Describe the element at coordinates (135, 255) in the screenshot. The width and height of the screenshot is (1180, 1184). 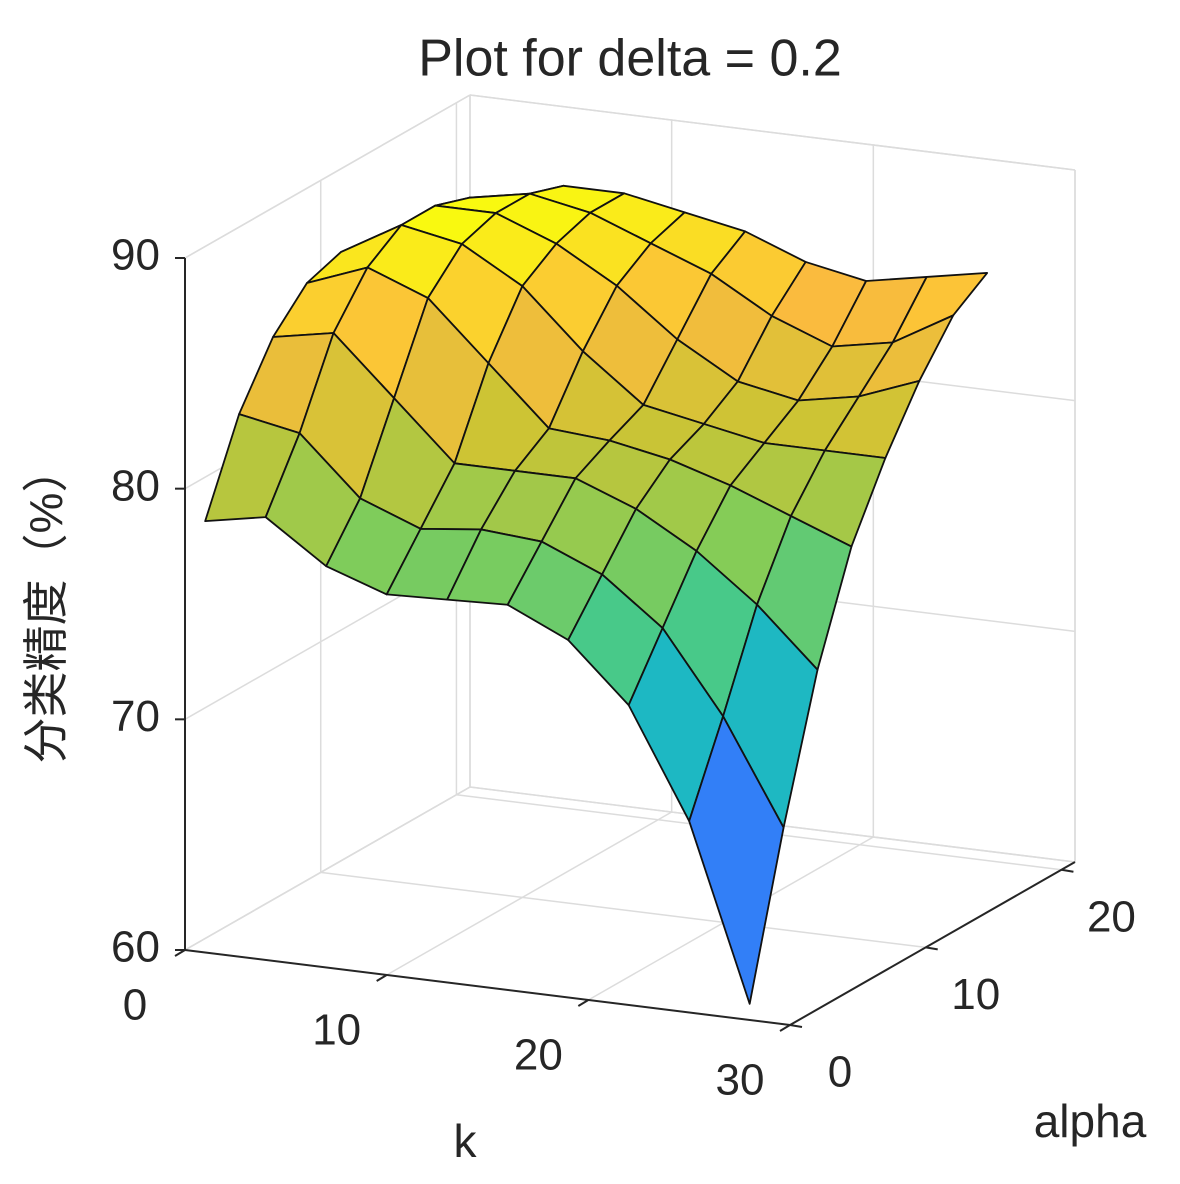
I see `z-tick-label: 90` at that location.